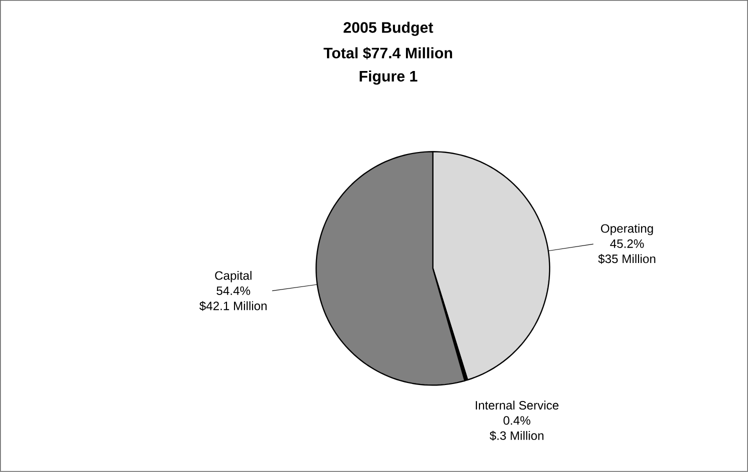 This screenshot has height=472, width=748. Describe the element at coordinates (517, 435) in the screenshot. I see `text: $.3 Million` at that location.